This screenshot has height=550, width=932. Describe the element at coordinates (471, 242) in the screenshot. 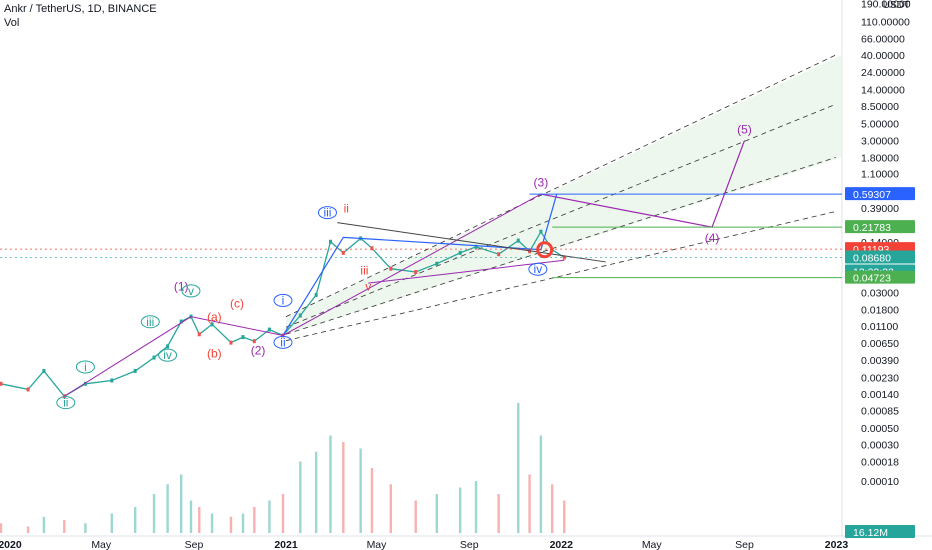

I see `trend-line` at that location.